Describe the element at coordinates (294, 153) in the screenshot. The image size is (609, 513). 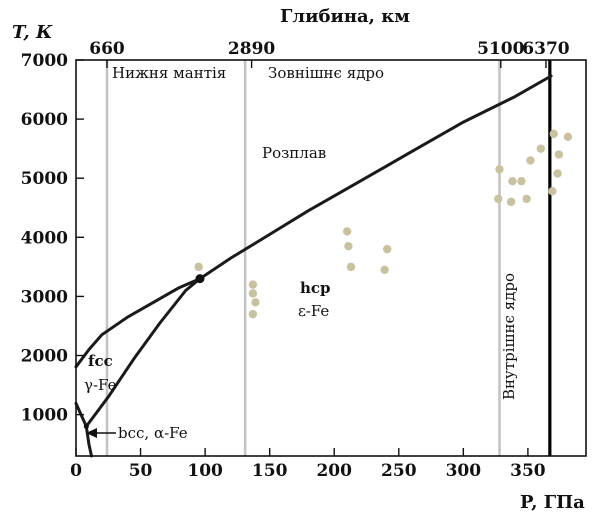
I see `label-melt: Розплав` at that location.